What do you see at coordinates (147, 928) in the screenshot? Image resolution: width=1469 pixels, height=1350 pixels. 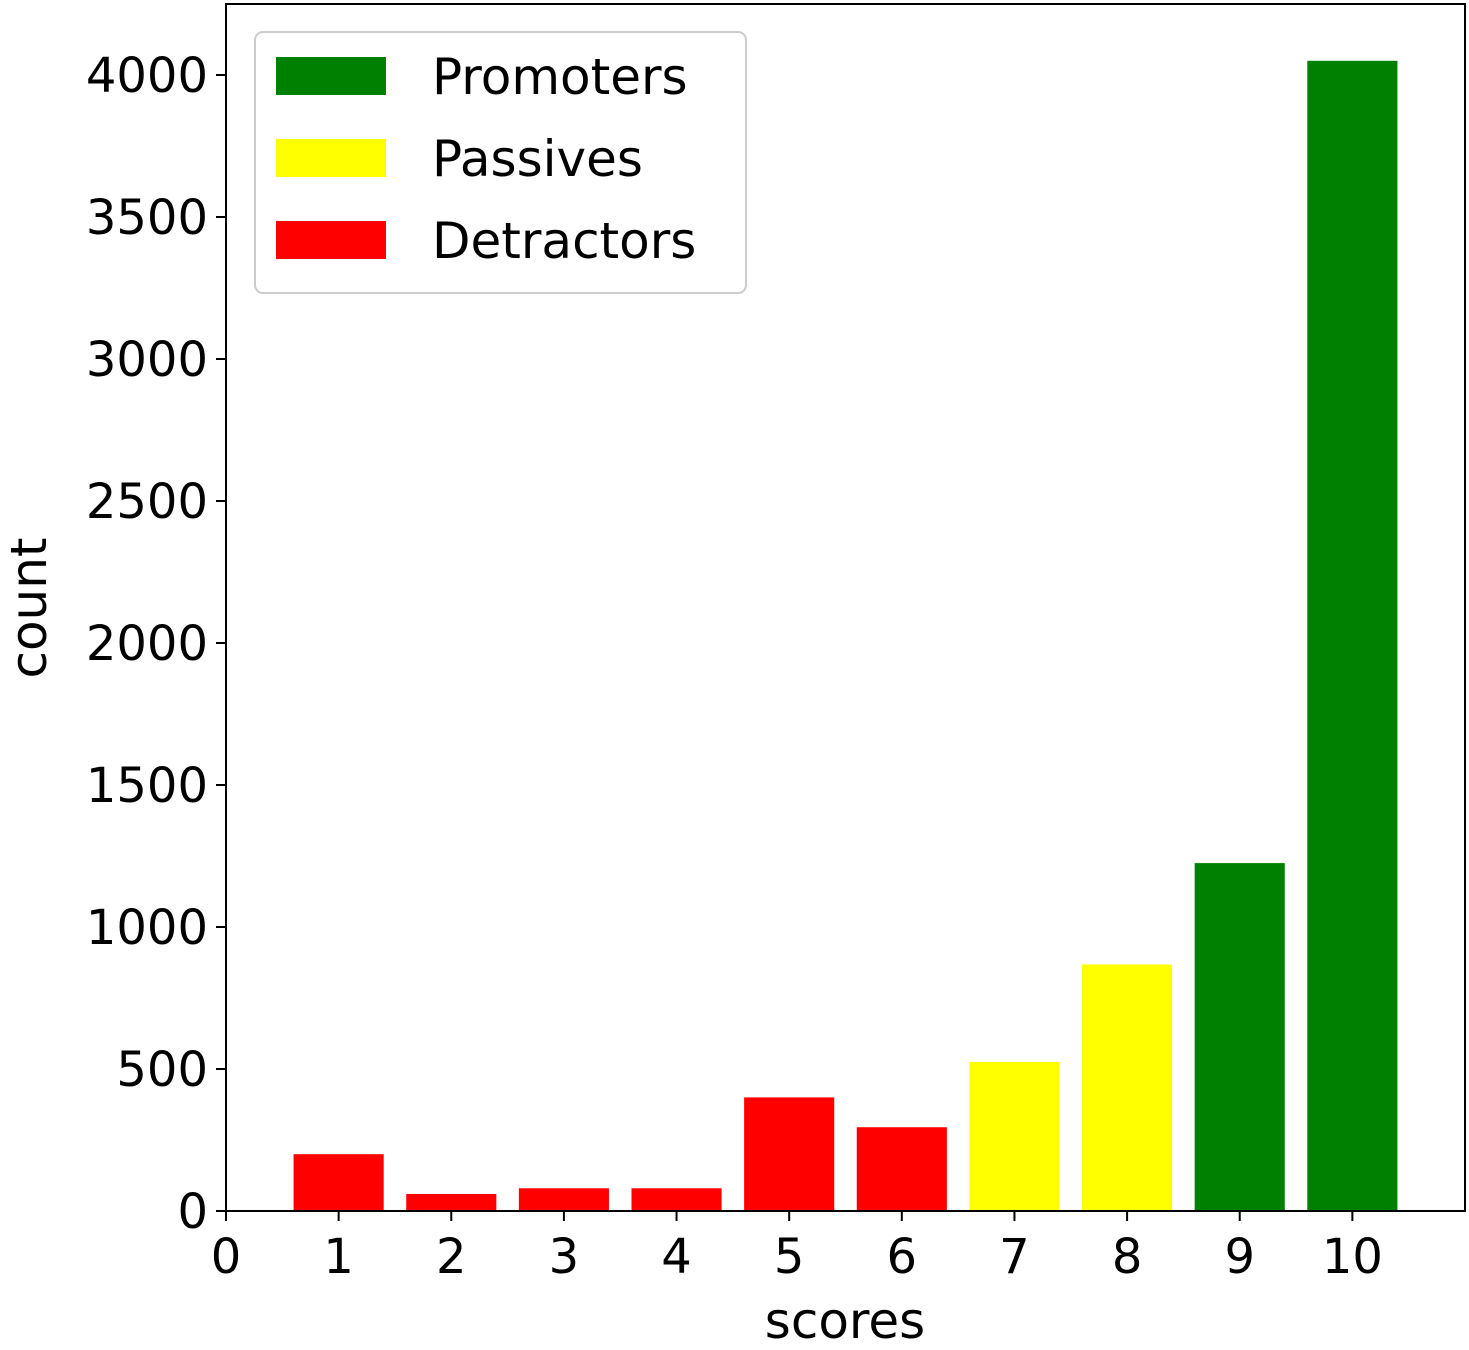 I see `y-tick-label: 1000` at bounding box center [147, 928].